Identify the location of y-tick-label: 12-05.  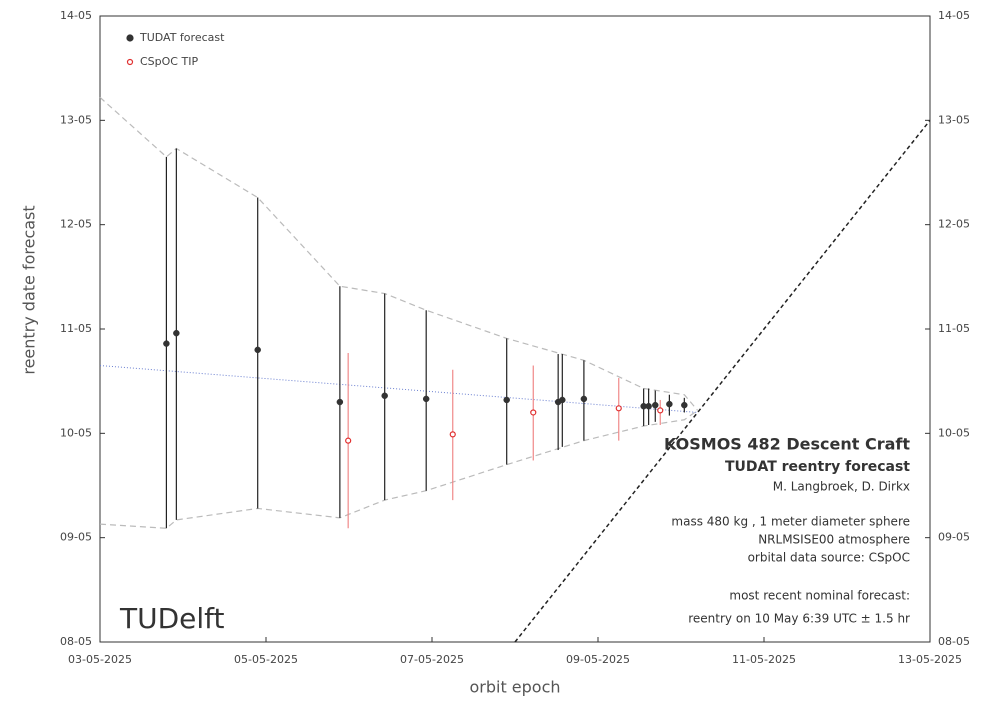
(76, 224).